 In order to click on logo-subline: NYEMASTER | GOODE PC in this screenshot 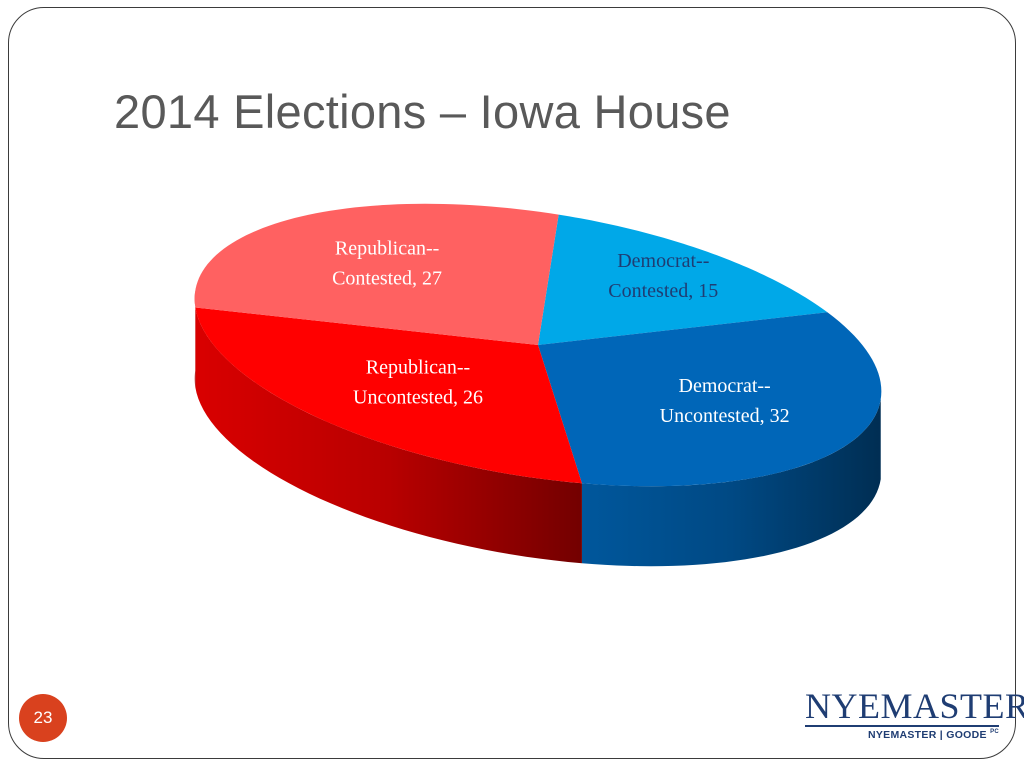, I will do `click(933, 735)`.